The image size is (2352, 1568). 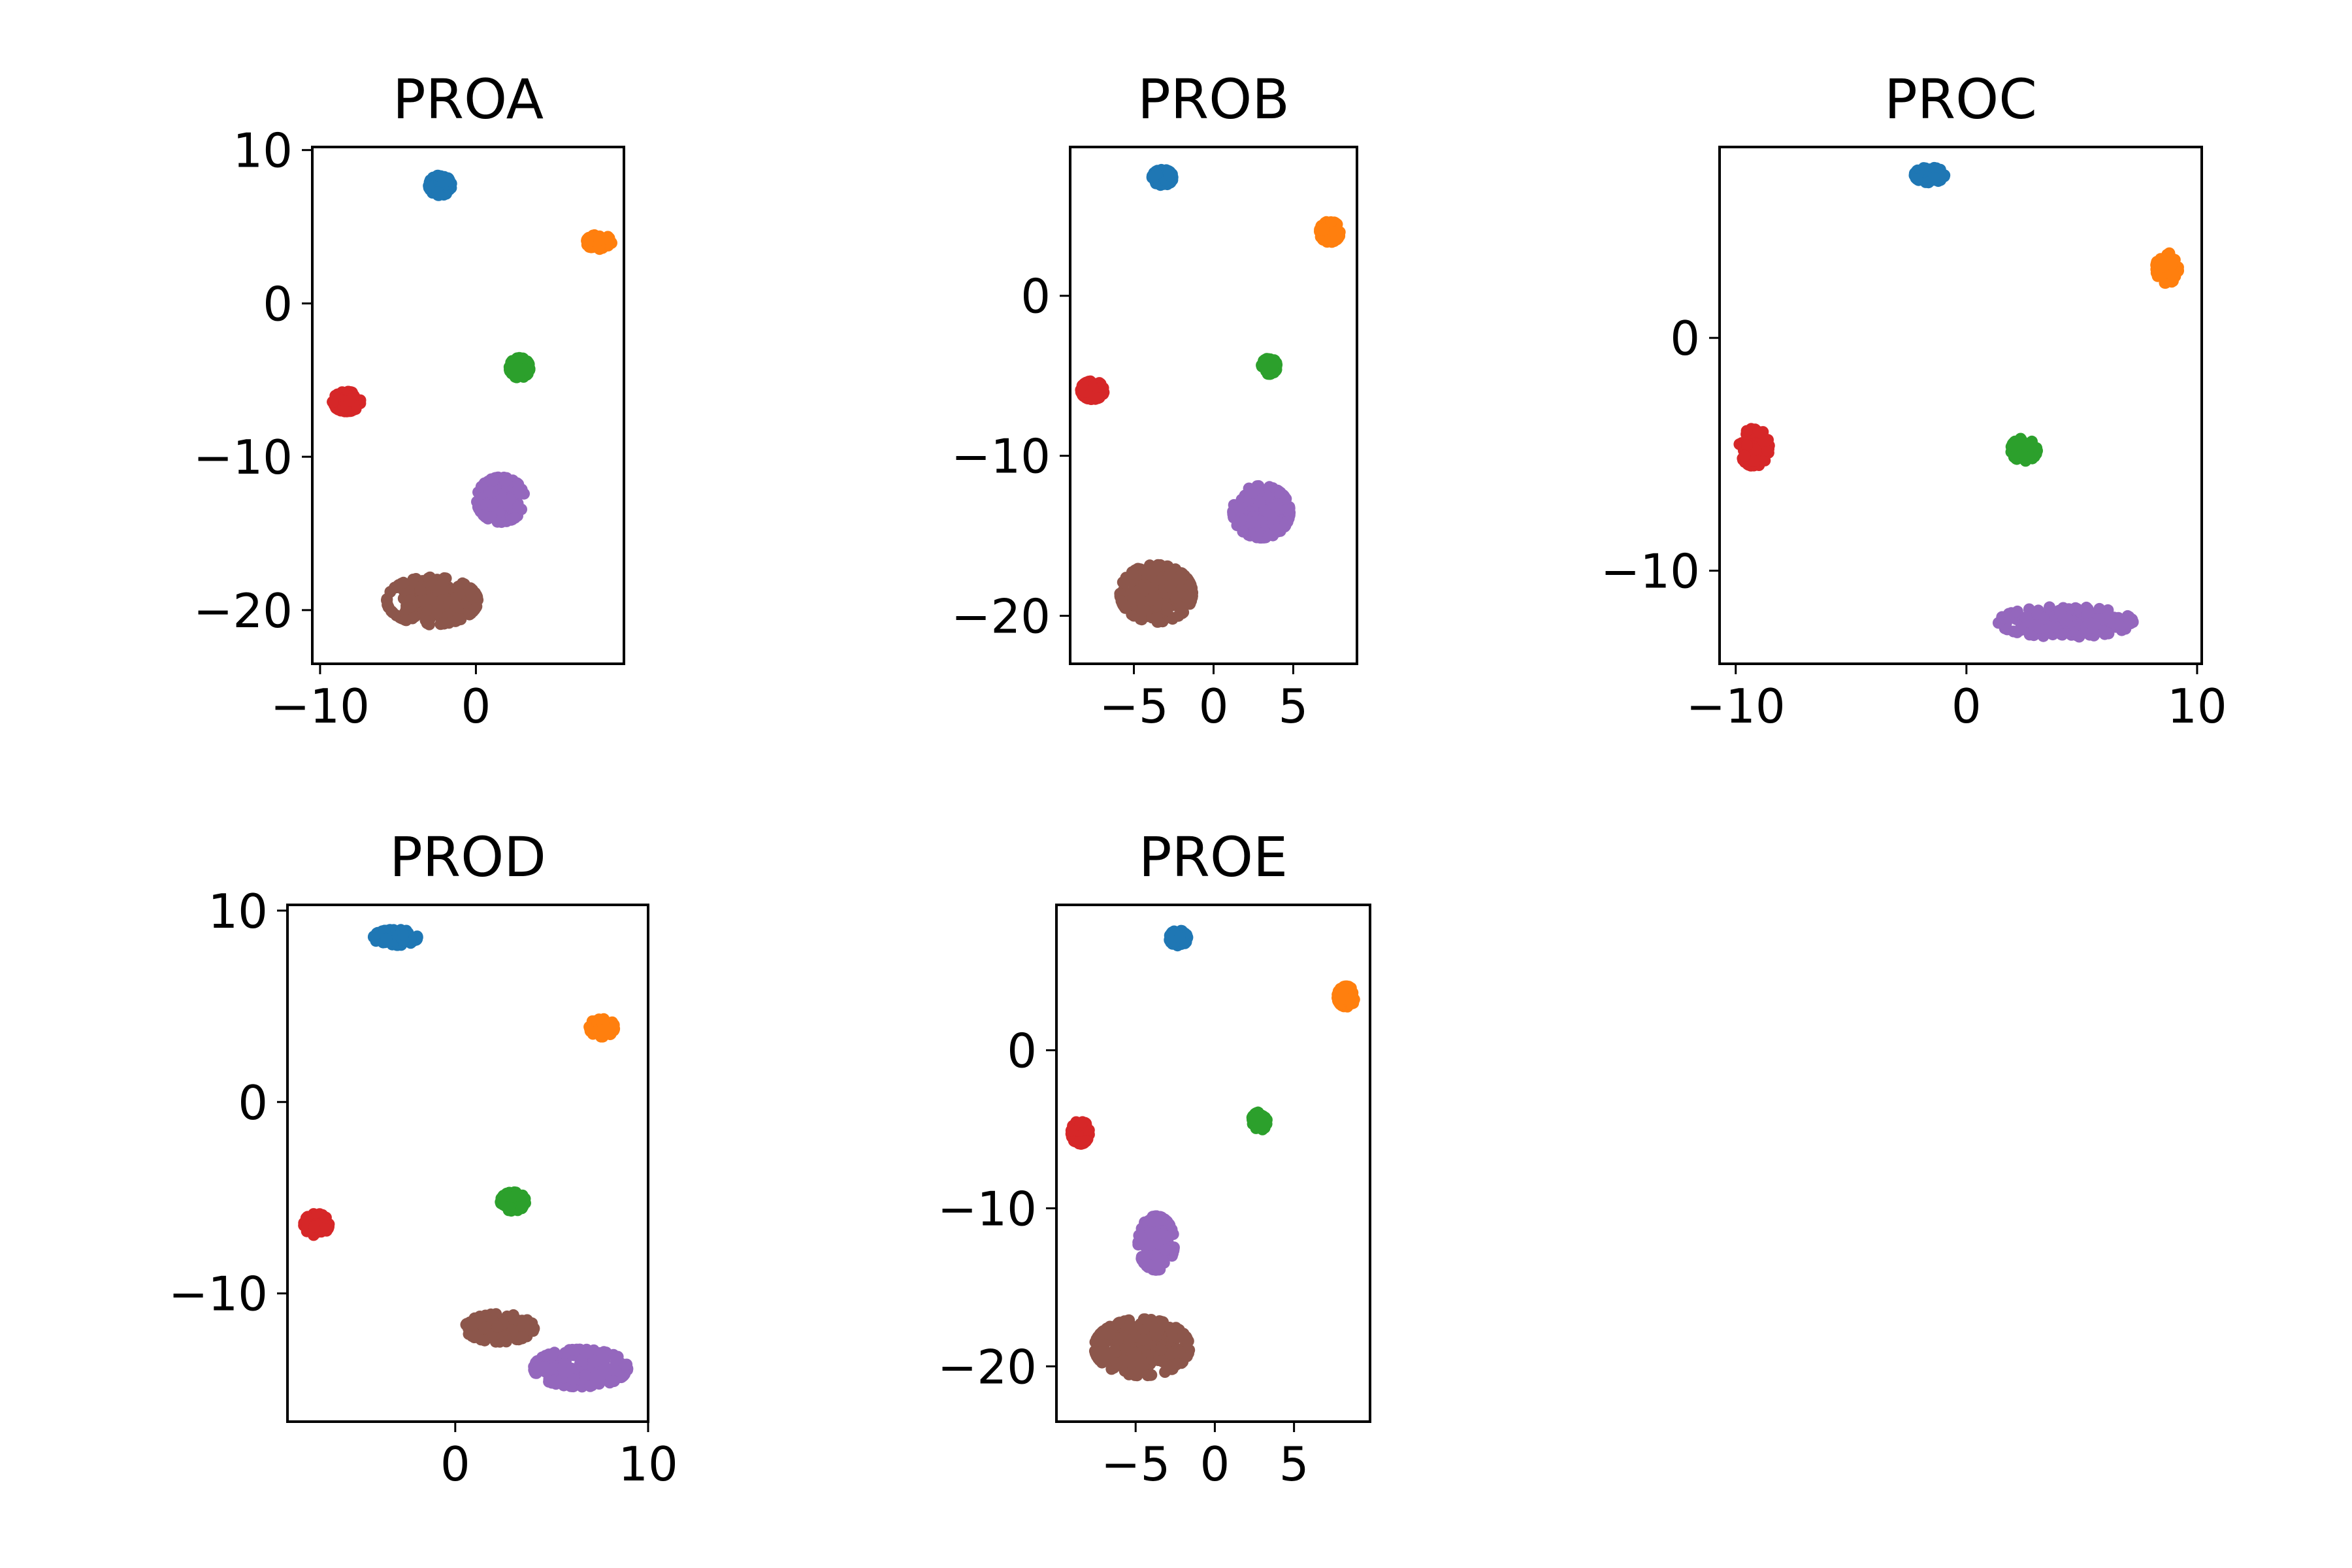 I want to click on x-tick-label: 5, so click(x=1294, y=706).